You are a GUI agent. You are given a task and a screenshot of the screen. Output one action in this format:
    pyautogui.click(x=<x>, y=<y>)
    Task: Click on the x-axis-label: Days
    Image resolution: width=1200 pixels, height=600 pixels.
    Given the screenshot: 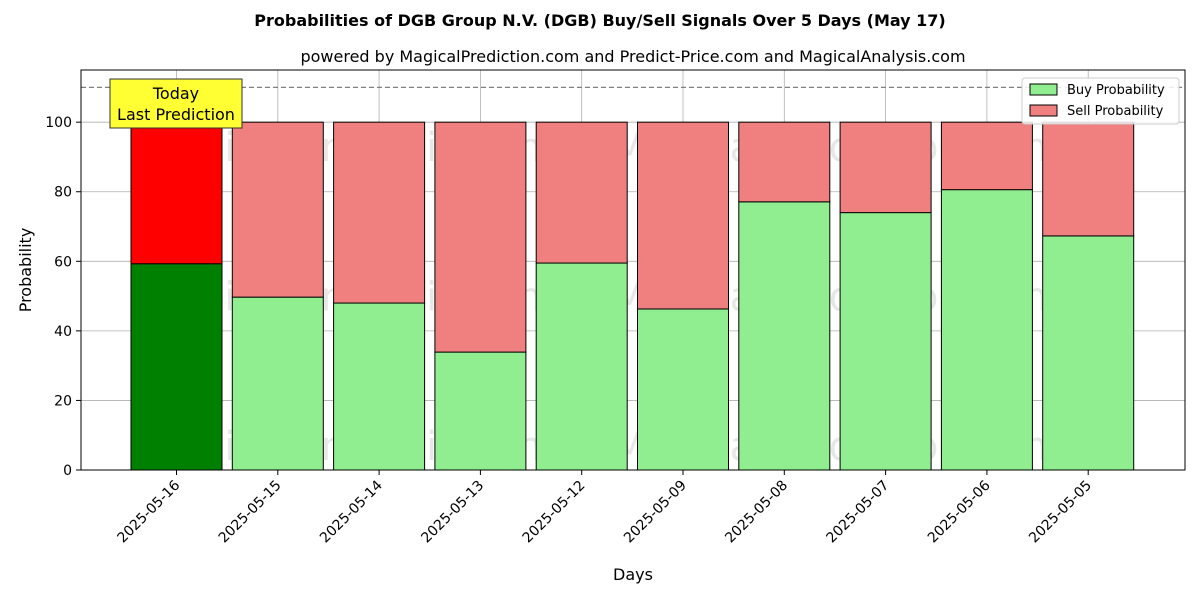 What is the action you would take?
    pyautogui.click(x=633, y=574)
    